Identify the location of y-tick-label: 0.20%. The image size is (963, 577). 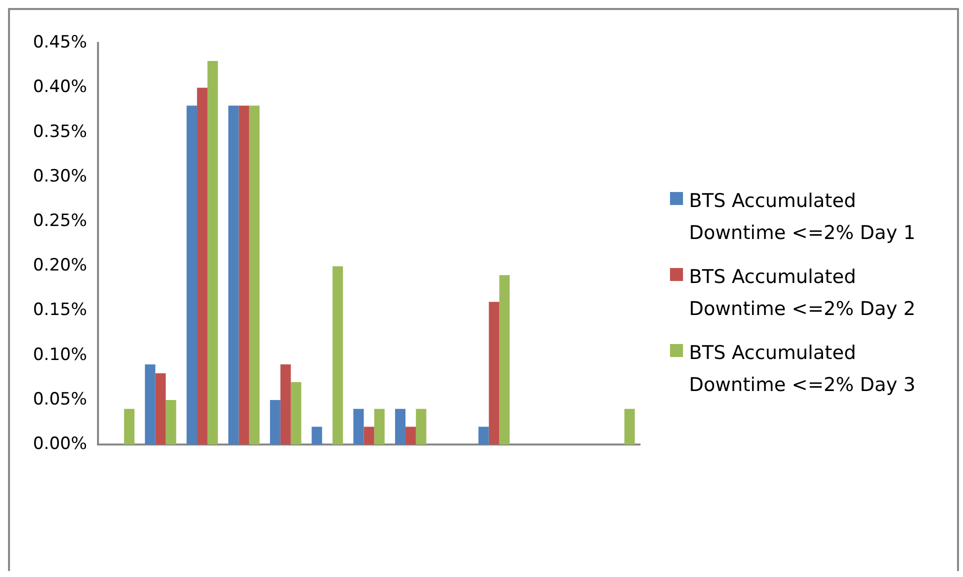
(60, 266).